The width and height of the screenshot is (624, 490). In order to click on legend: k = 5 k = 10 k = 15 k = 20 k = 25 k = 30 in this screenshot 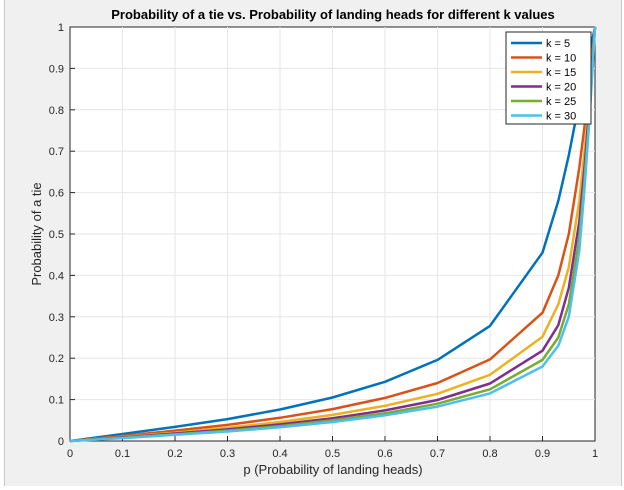, I will do `click(548, 78)`.